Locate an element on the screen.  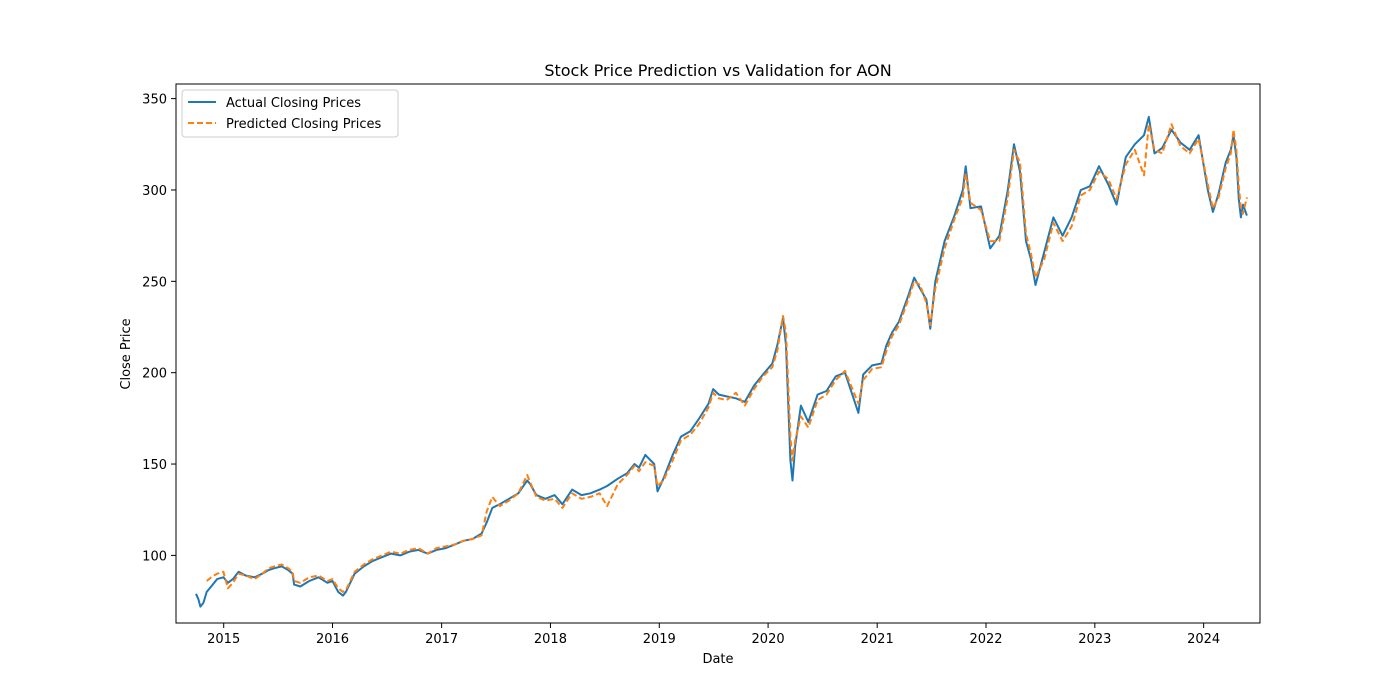
x-tick-label: 2023 is located at coordinates (1094, 639).